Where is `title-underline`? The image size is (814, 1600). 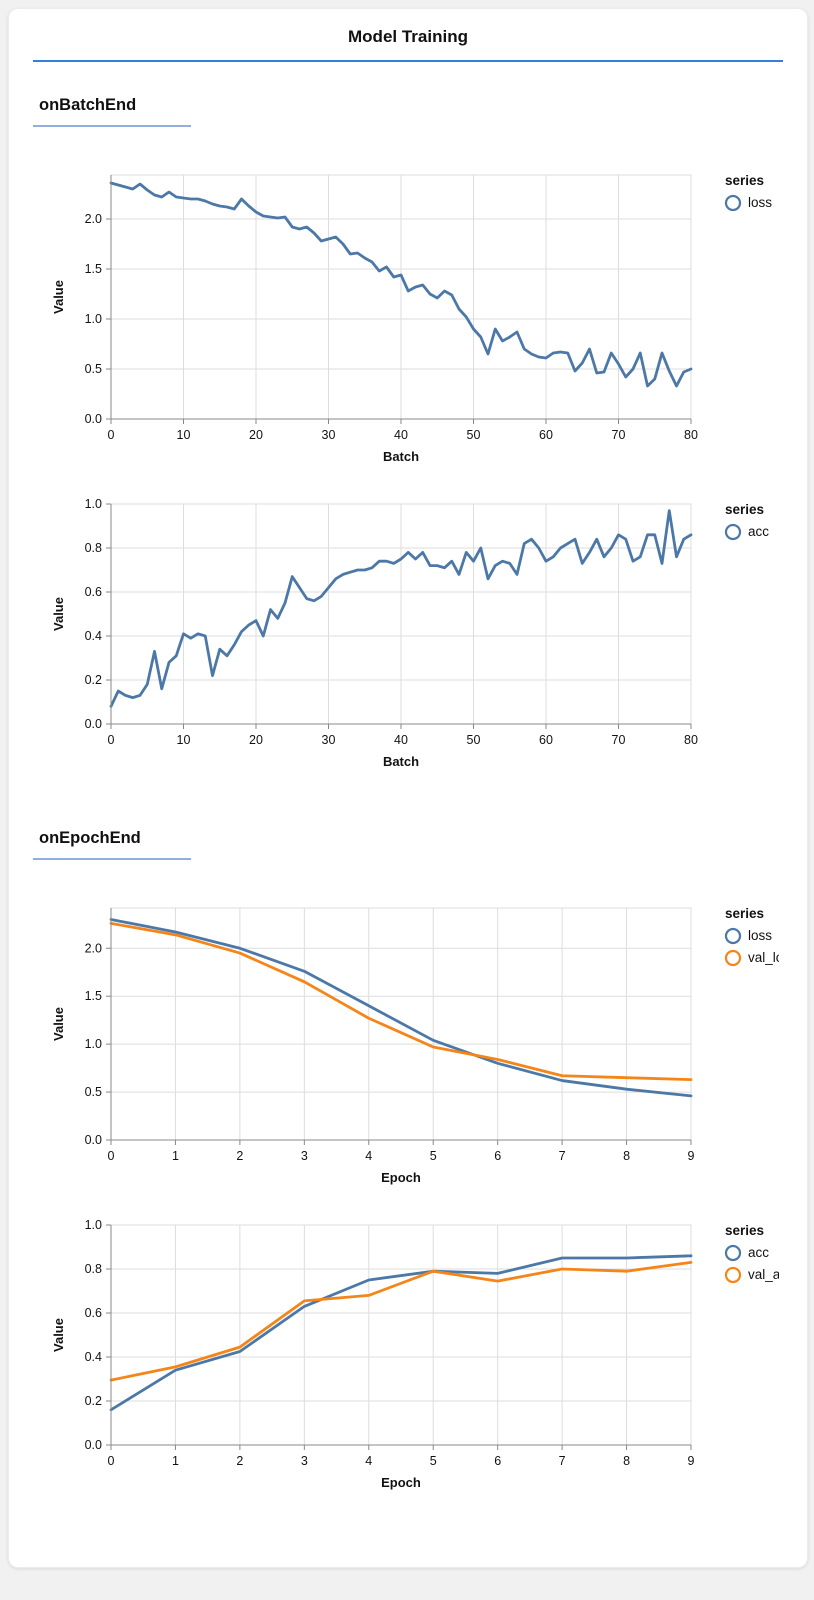 title-underline is located at coordinates (408, 61).